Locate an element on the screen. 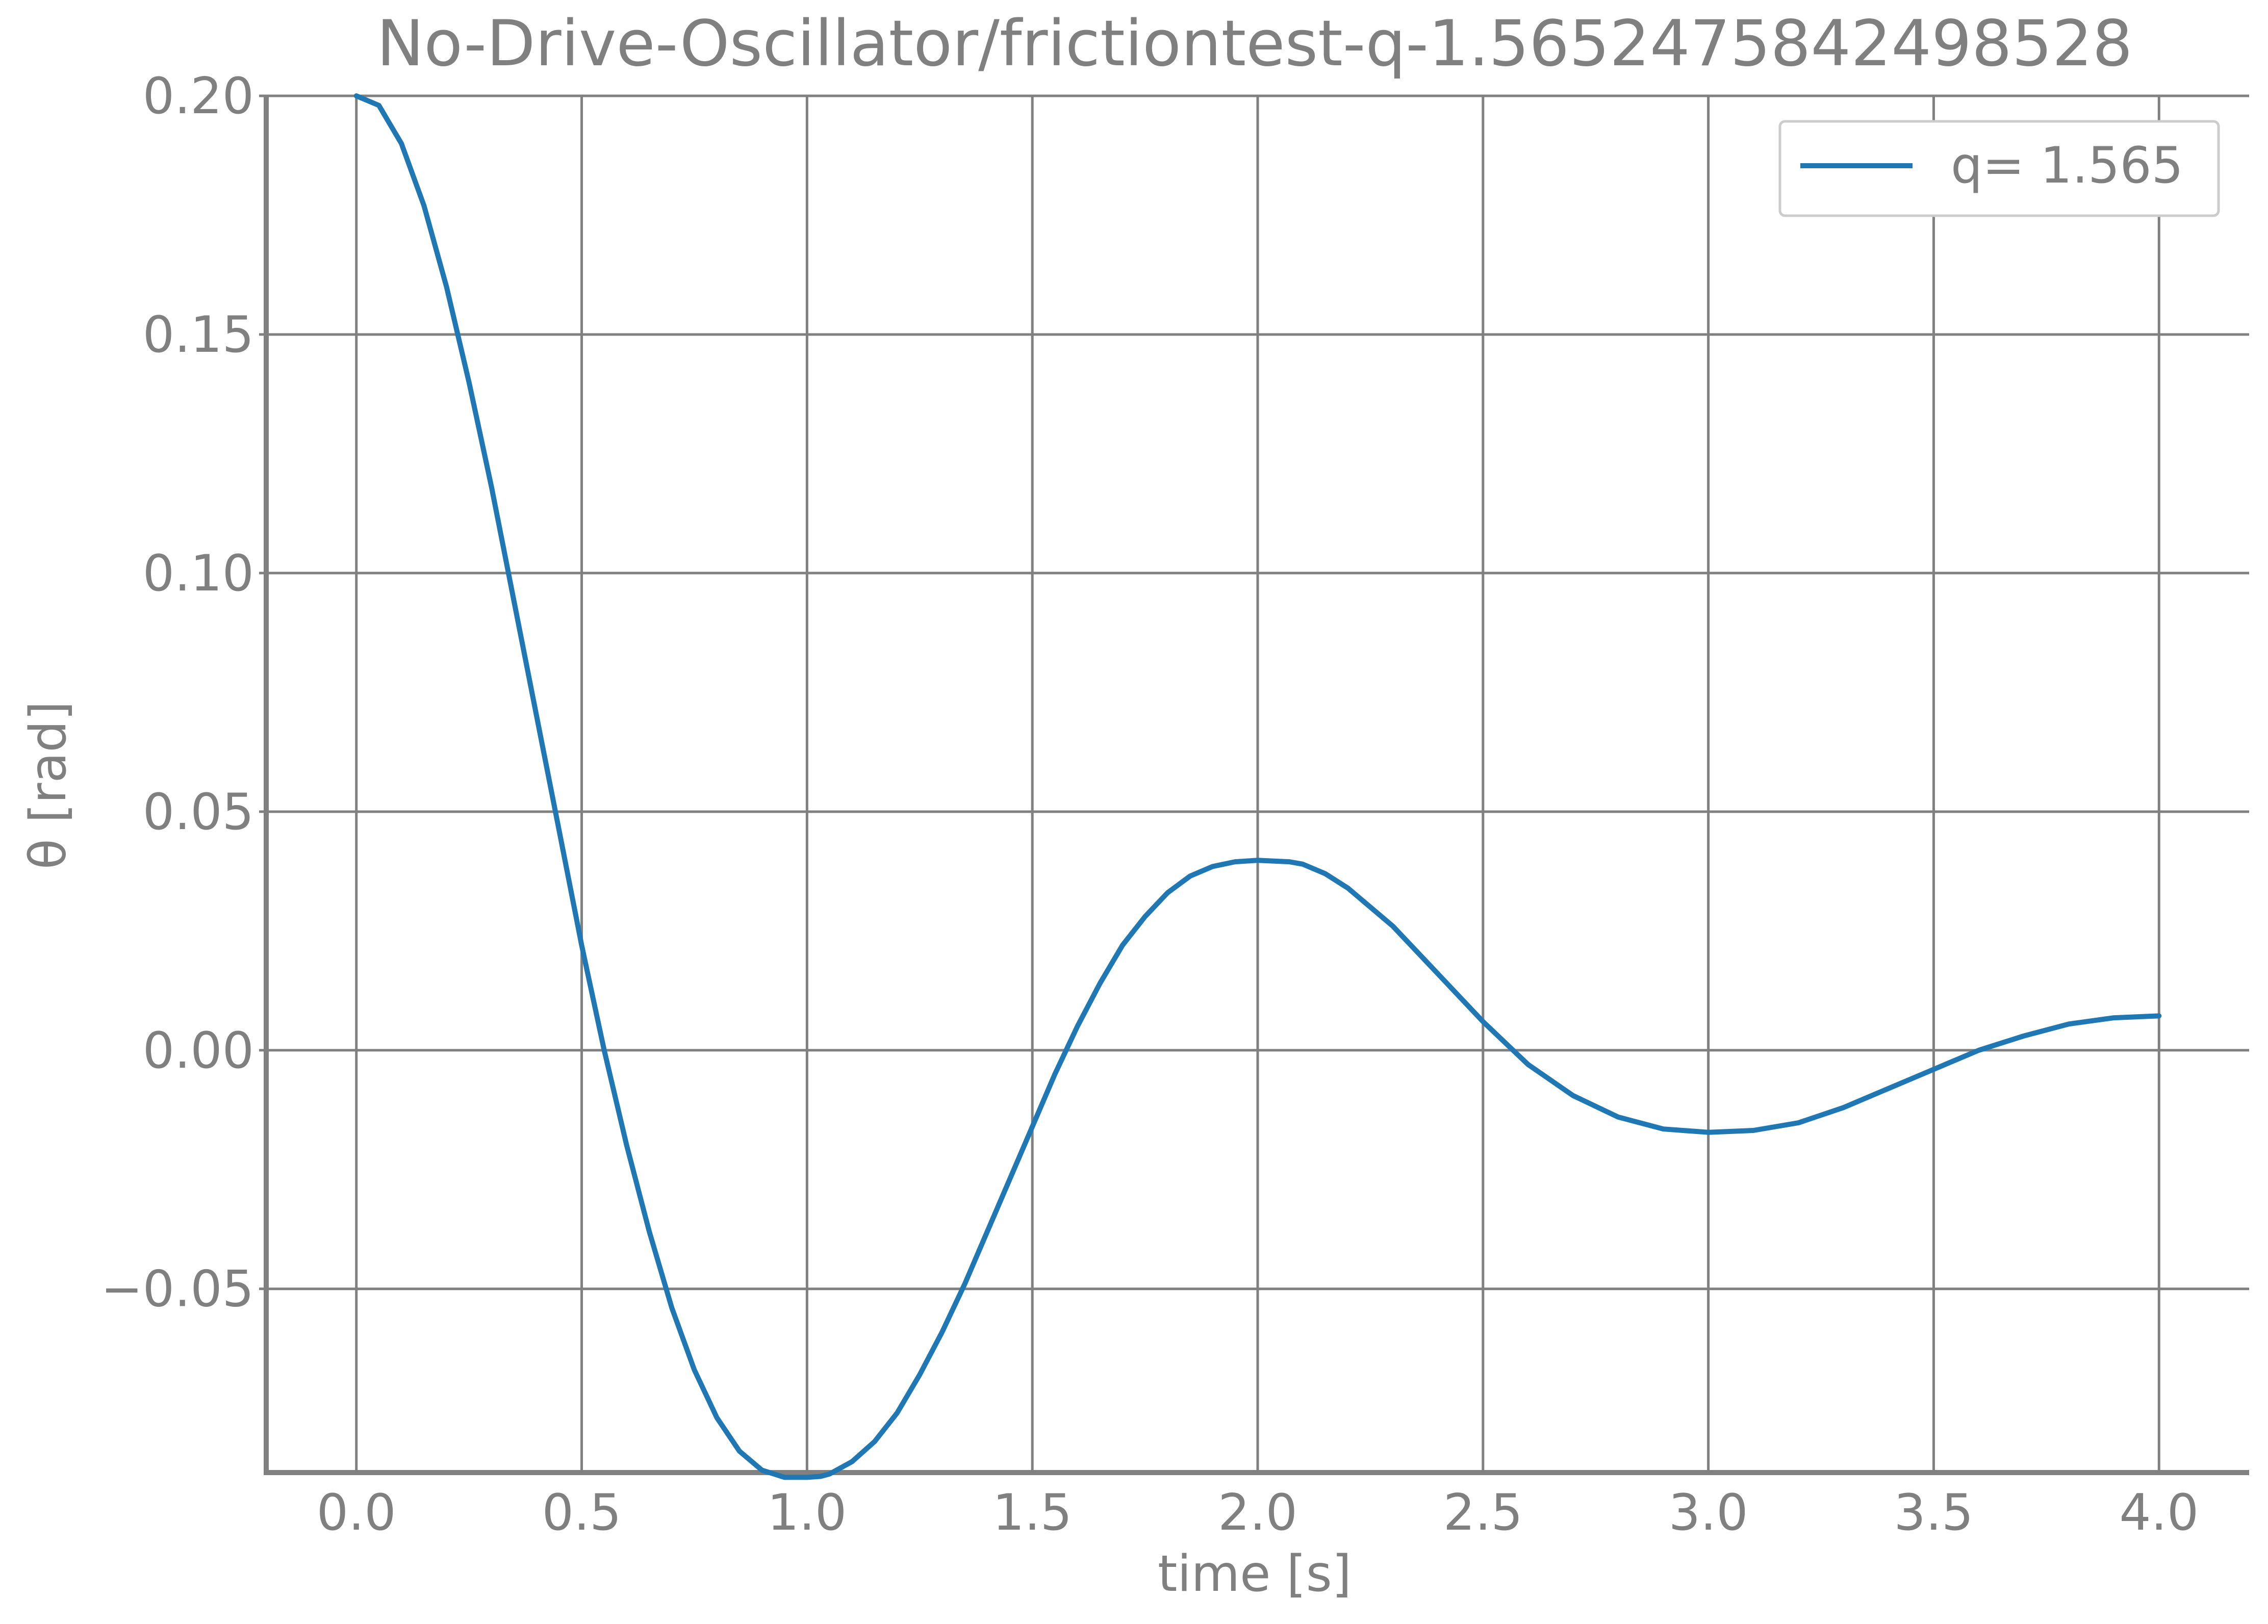 Image resolution: width=2268 pixels, height=1624 pixels. x-tick-label: 0.0 is located at coordinates (356, 1513).